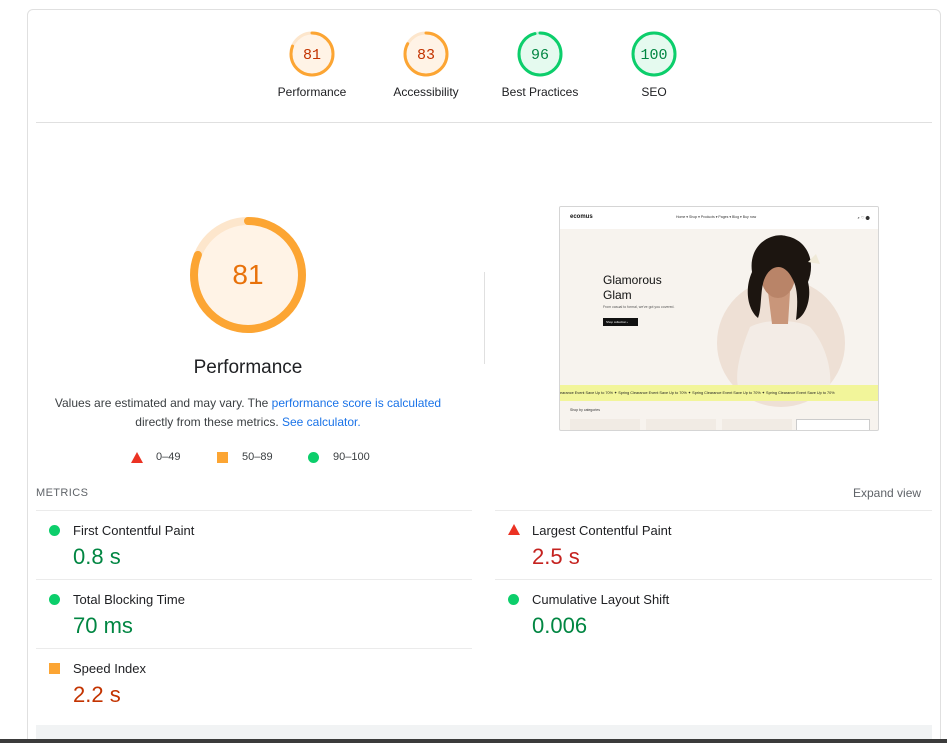 This screenshot has width=947, height=743. What do you see at coordinates (602, 530) in the screenshot?
I see `metric-name: Largest Contentful Paint` at bounding box center [602, 530].